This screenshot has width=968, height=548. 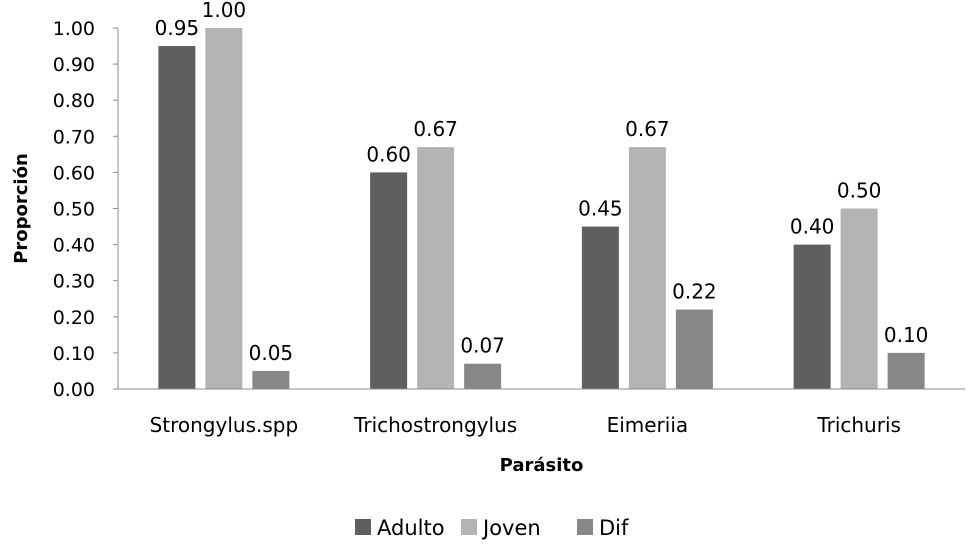 I want to click on legend: Adulto Joven Dif, so click(x=492, y=528).